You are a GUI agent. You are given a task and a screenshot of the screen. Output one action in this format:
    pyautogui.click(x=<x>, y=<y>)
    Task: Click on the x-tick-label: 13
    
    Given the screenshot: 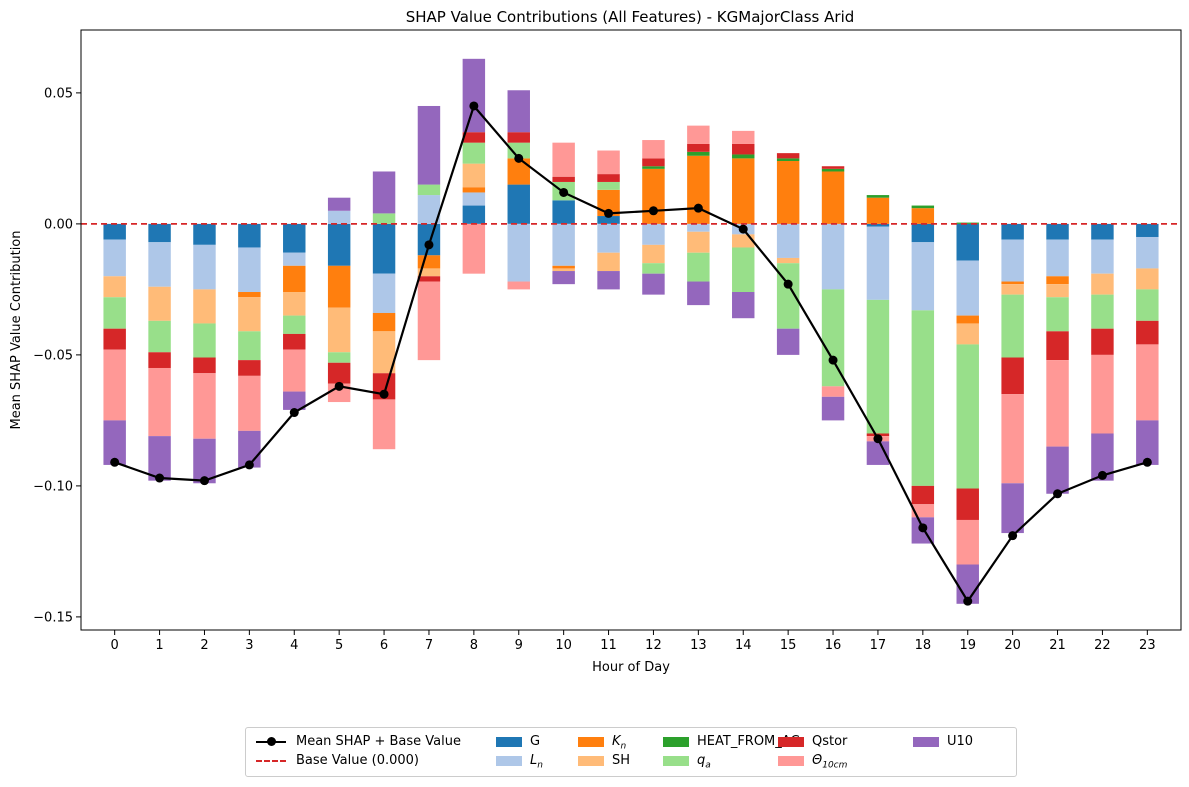 What is the action you would take?
    pyautogui.click(x=698, y=645)
    